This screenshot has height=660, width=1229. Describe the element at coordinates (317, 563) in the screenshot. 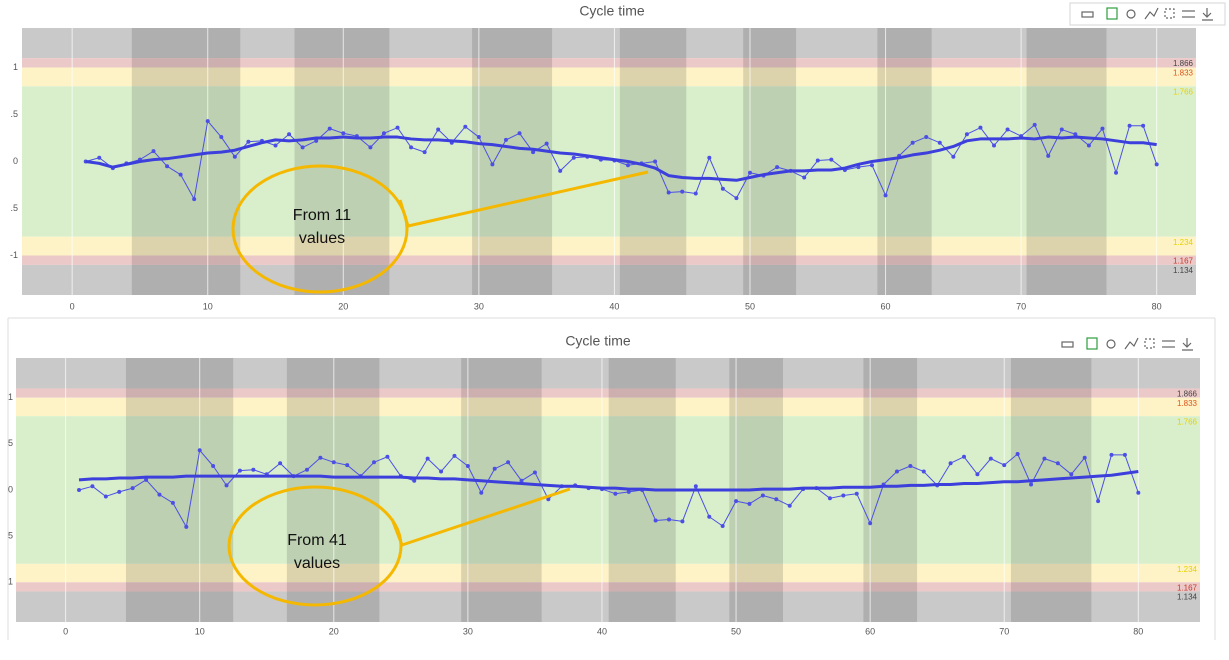

I see `callout-text: values` at that location.